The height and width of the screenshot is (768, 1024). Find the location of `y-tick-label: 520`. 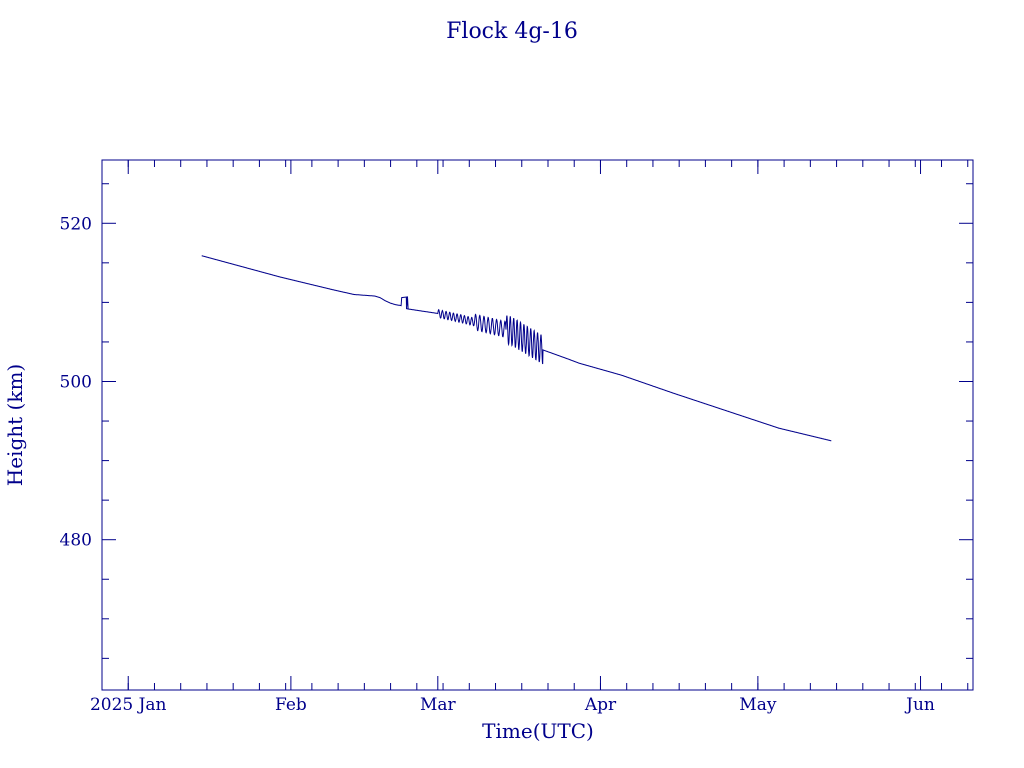

y-tick-label: 520 is located at coordinates (76, 224).